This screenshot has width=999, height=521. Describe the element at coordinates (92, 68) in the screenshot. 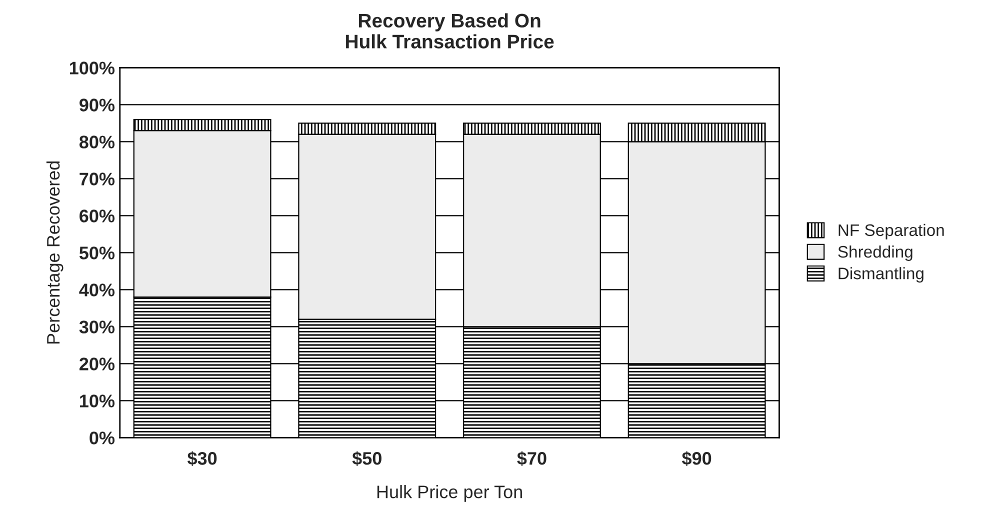

I see `y-tick-label: 100%` at that location.